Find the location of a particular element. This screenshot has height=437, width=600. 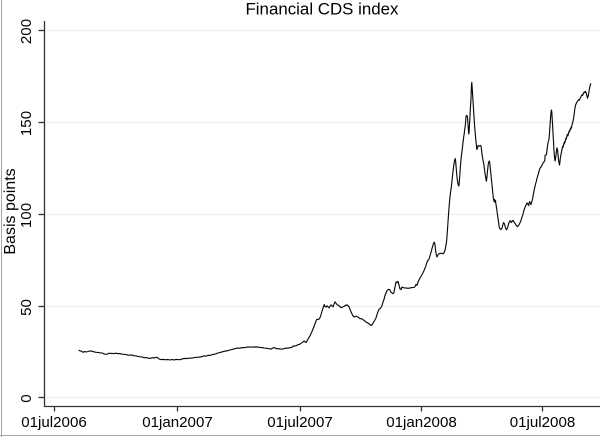

svg-text: Financial CDS index is located at coordinates (322, 9).